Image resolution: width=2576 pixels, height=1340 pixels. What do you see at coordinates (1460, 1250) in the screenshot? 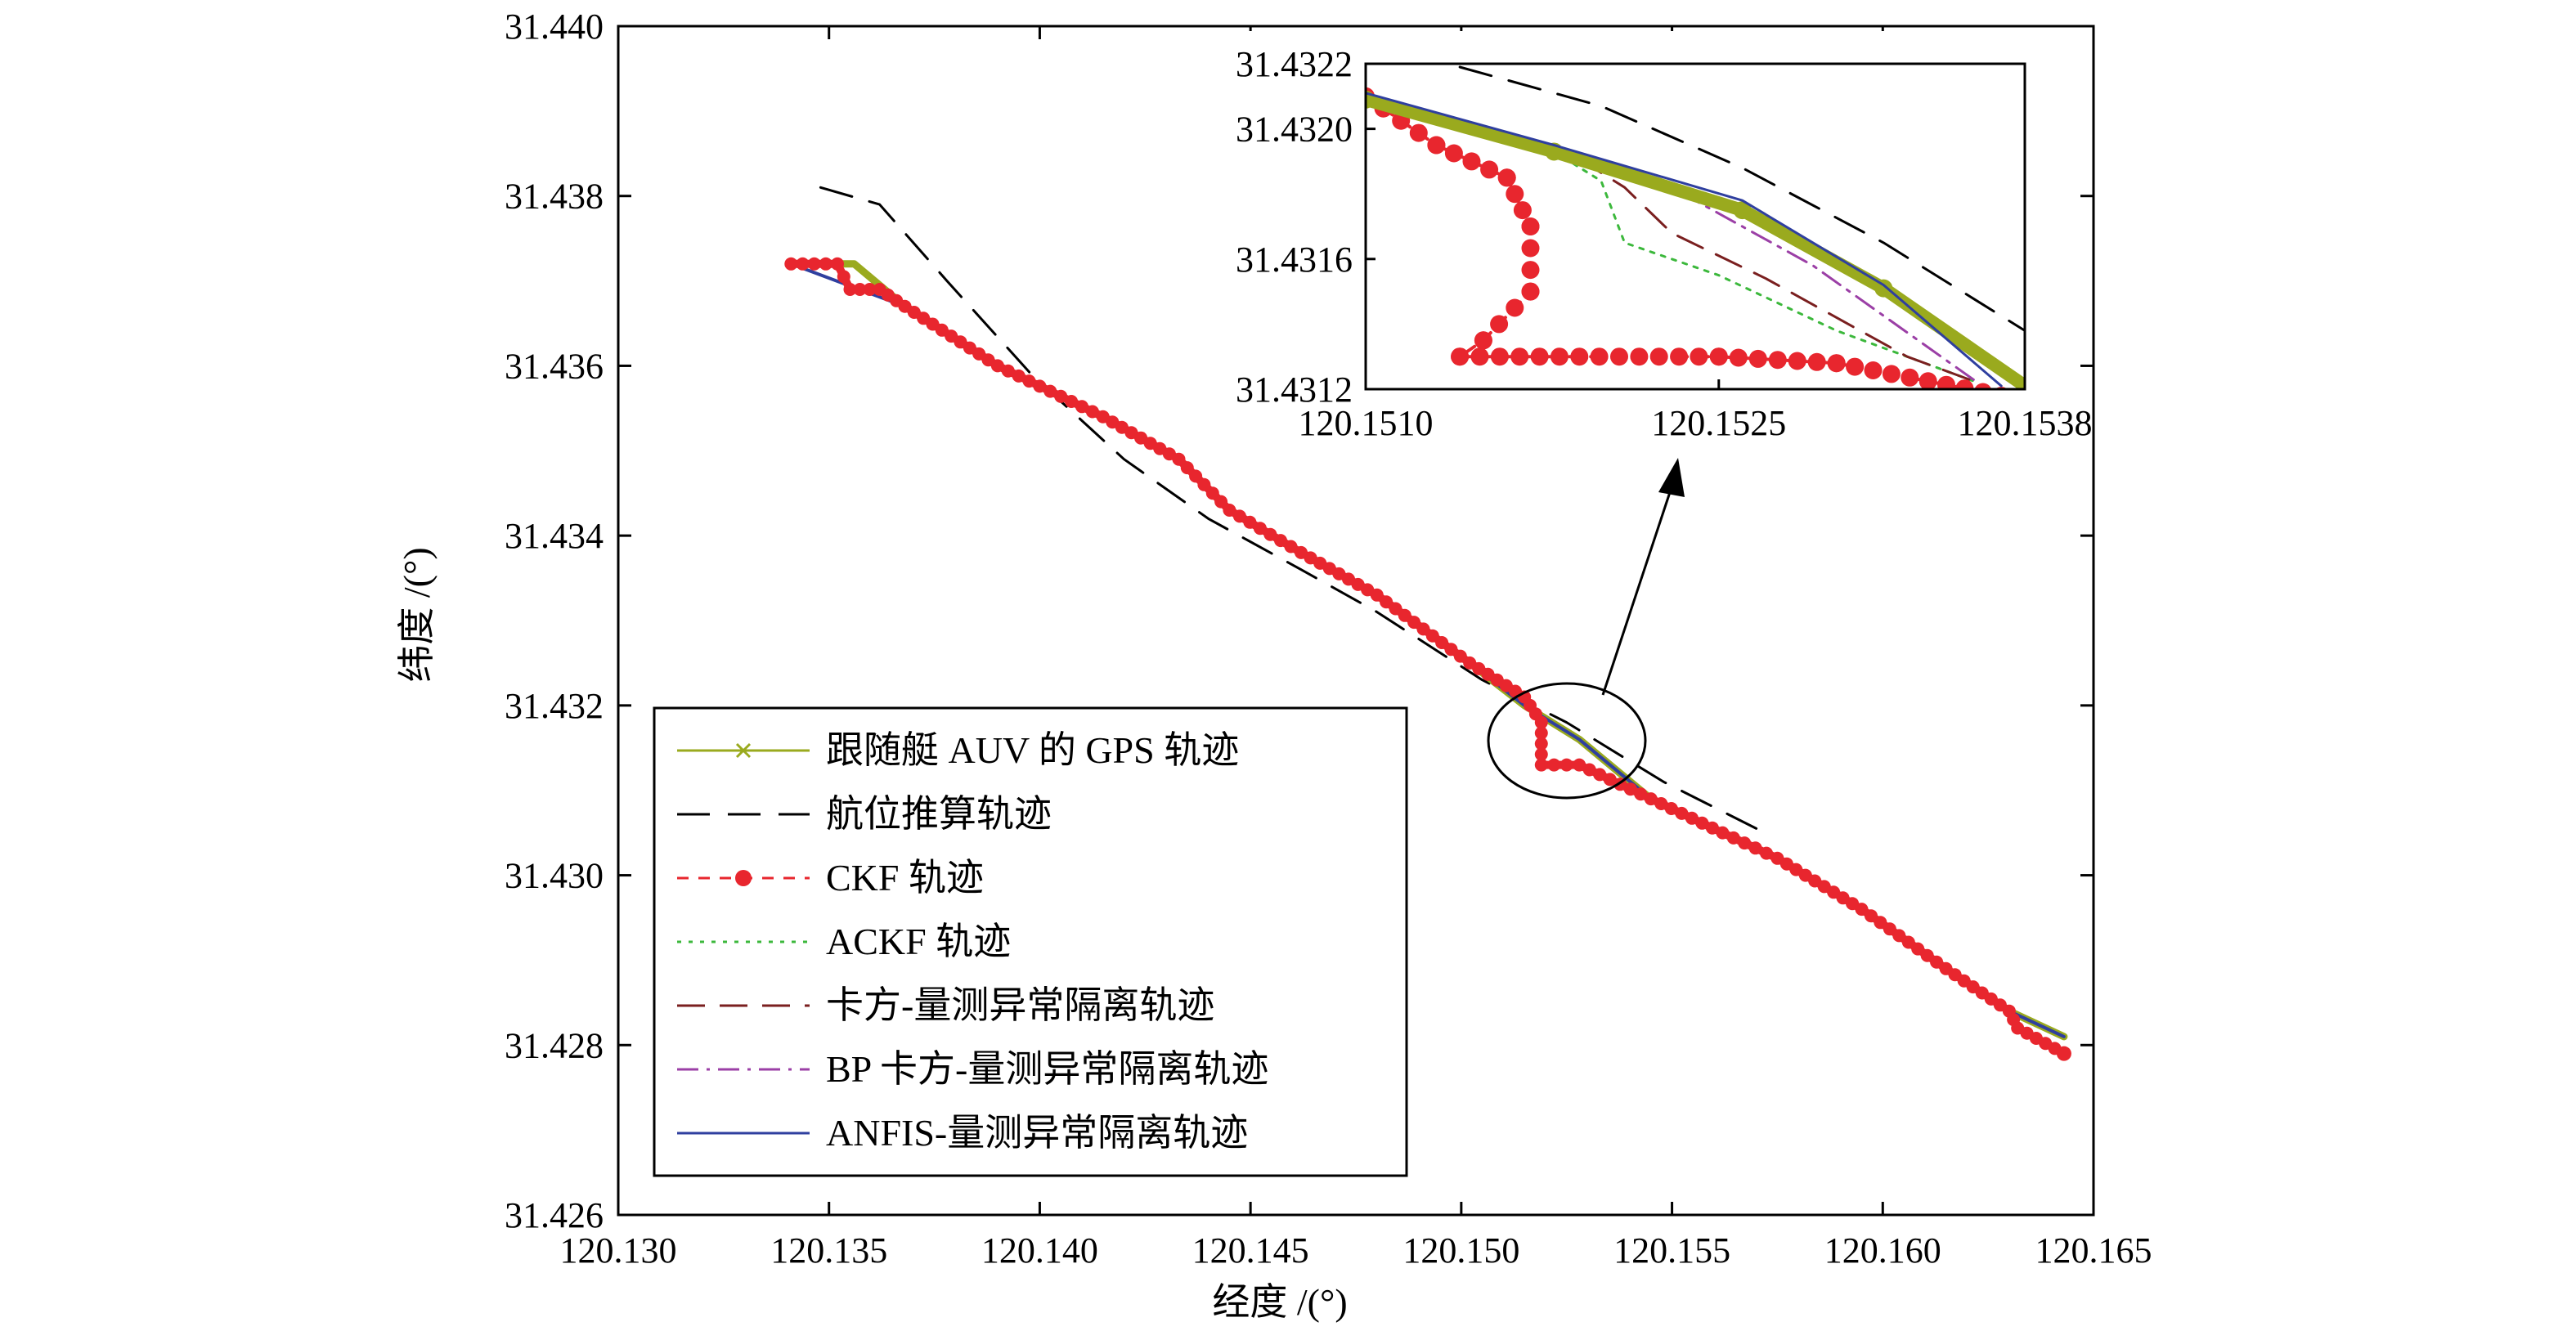
I see `x-tick-label: 120.150` at bounding box center [1460, 1250].